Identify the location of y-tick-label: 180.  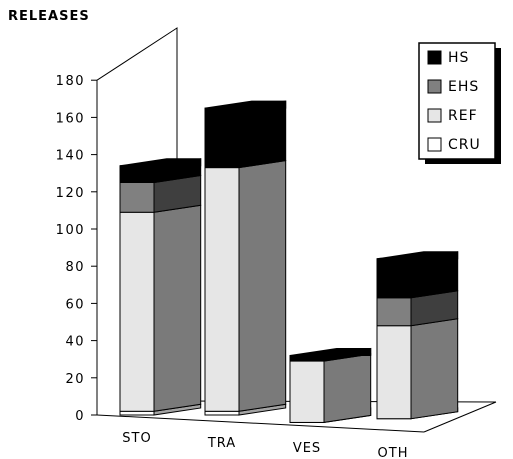
(70, 81).